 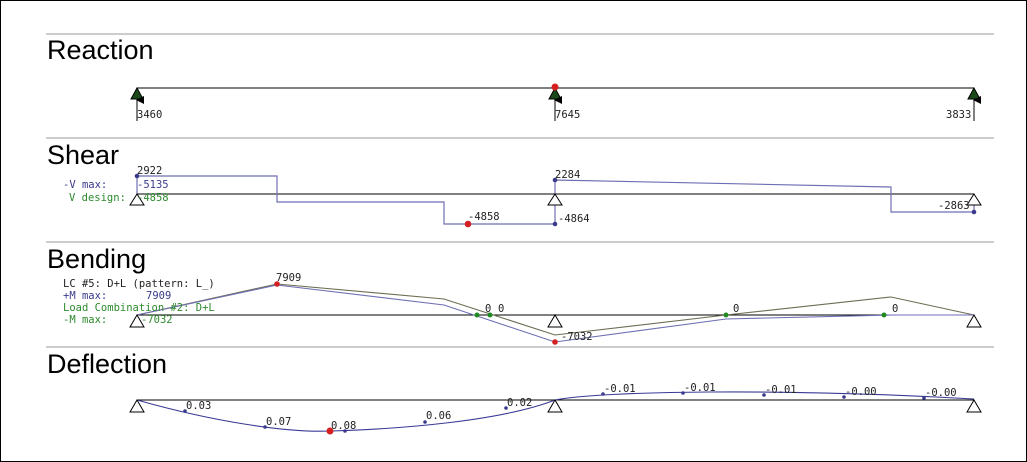 What do you see at coordinates (974, 321) in the screenshot?
I see `bending-support-right-icon` at bounding box center [974, 321].